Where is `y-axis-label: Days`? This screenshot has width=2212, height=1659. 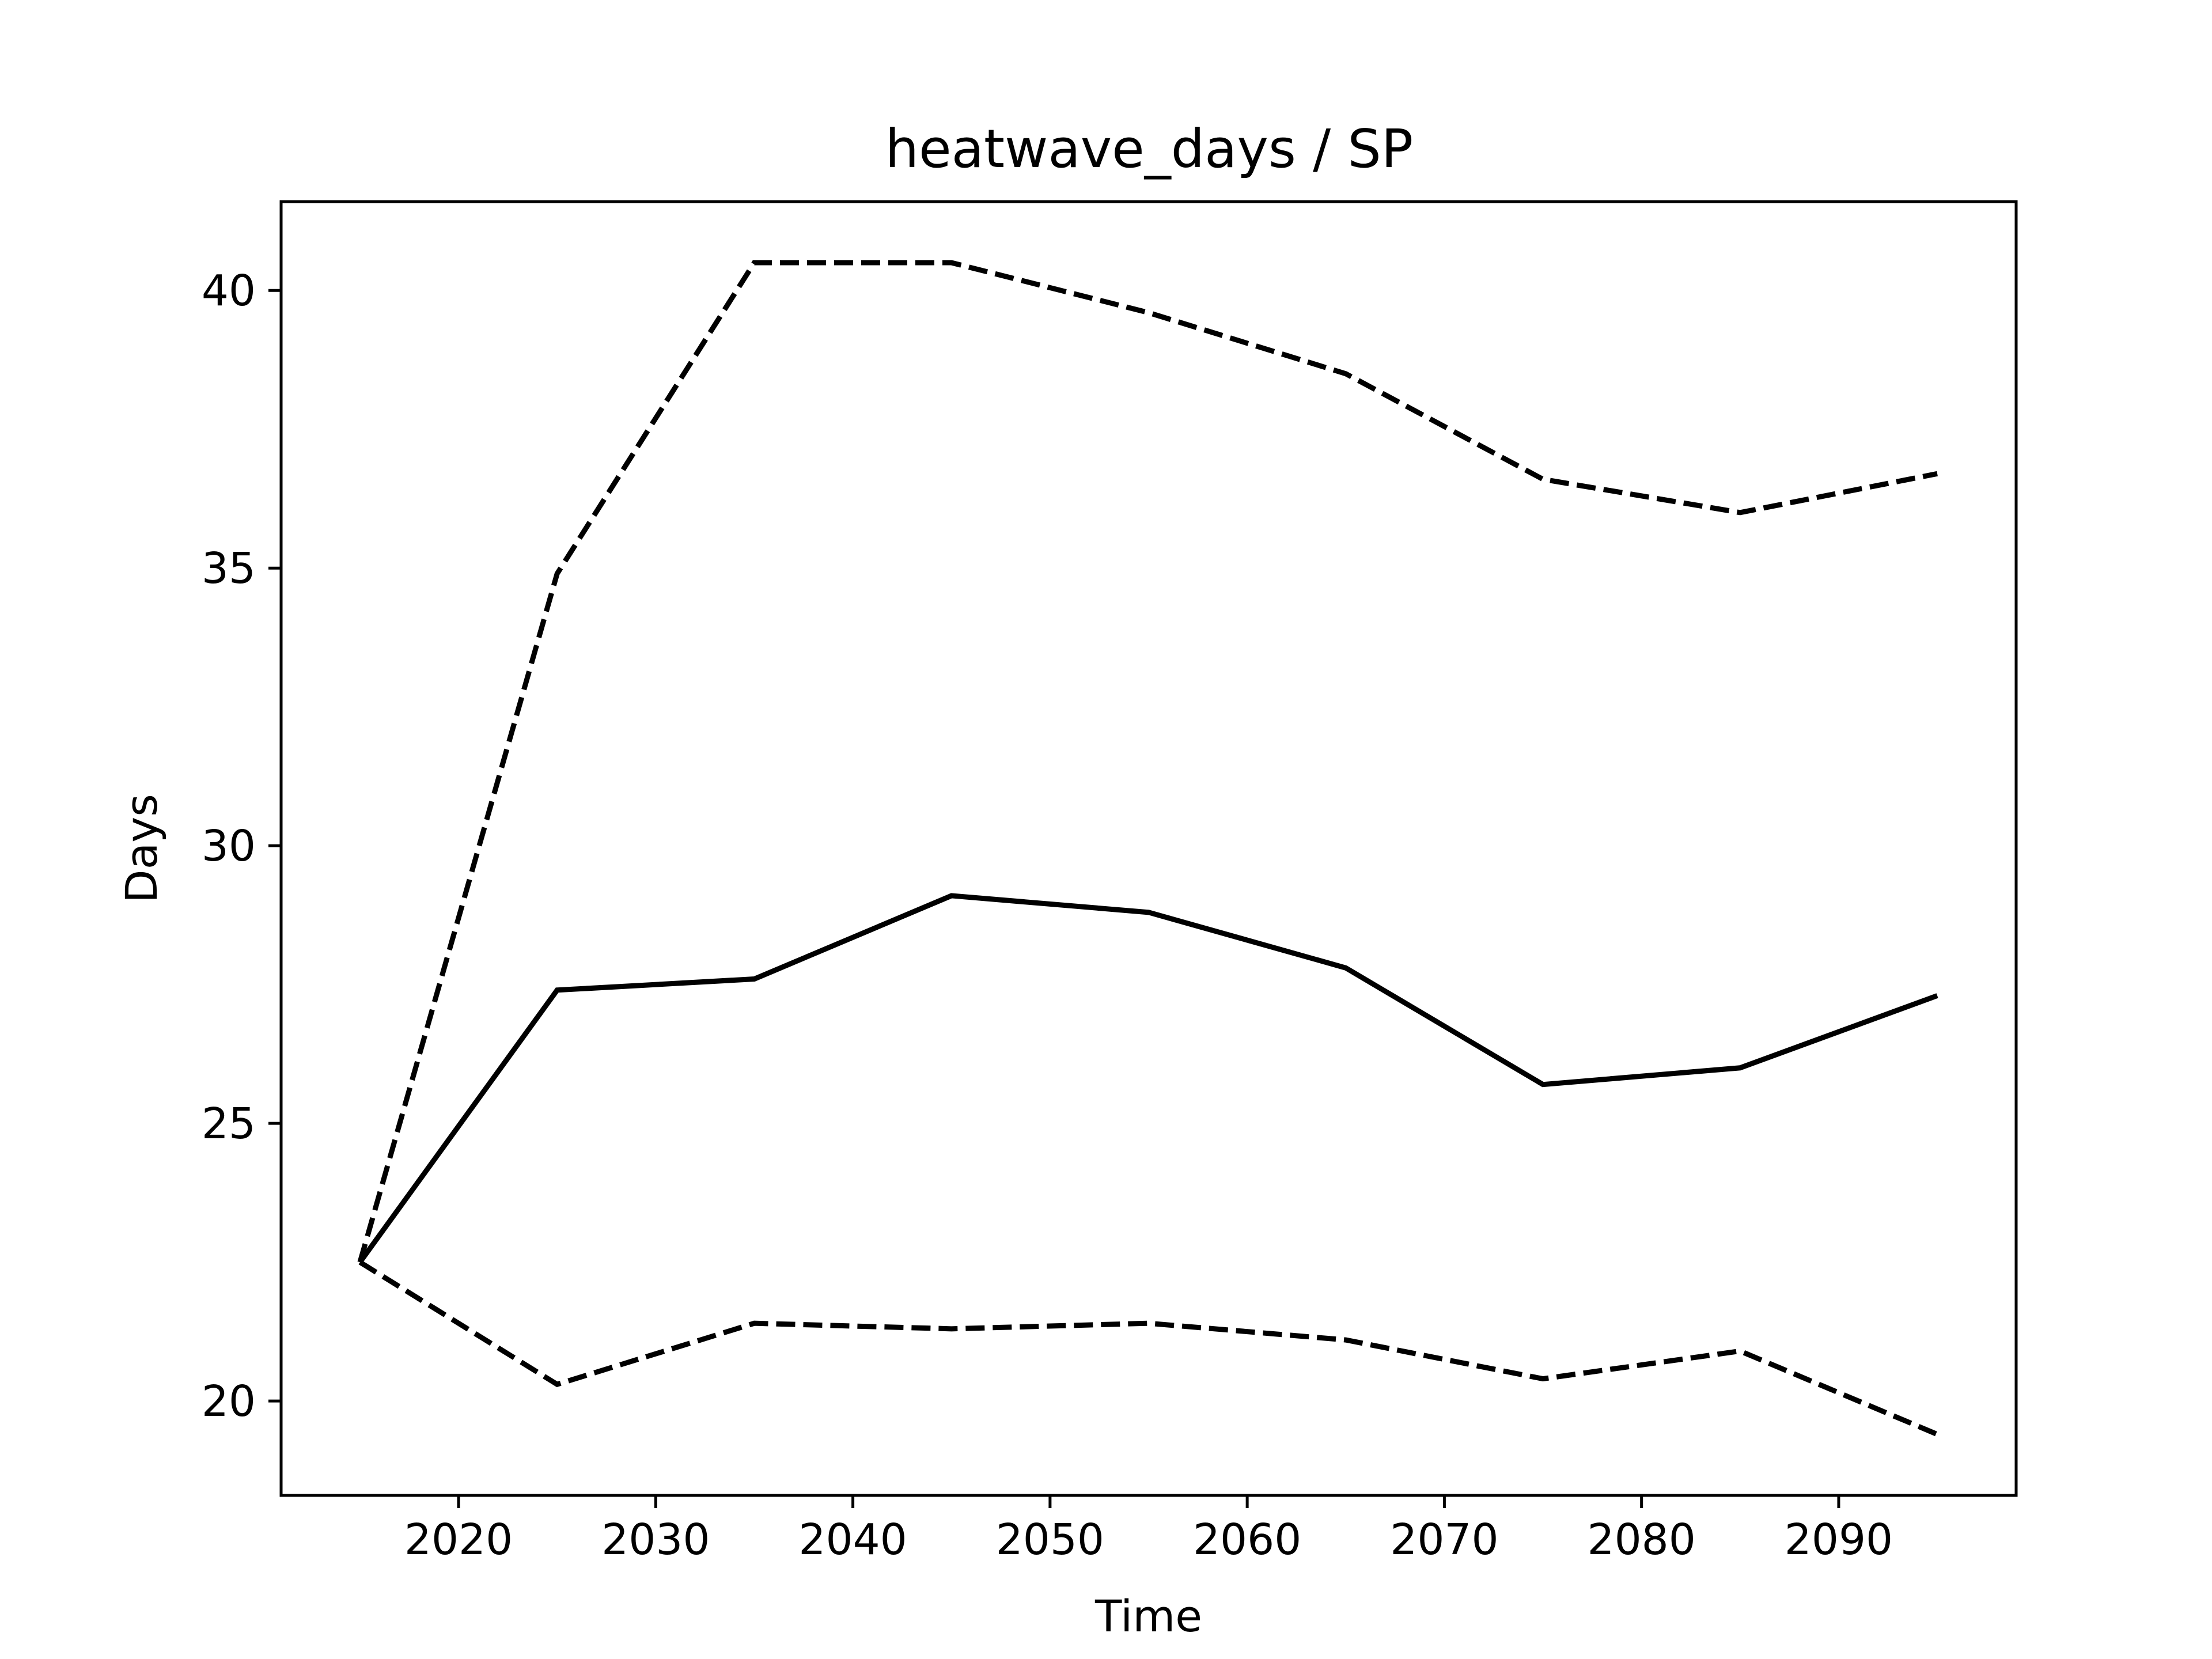
y-axis-label: Days is located at coordinates (141, 848).